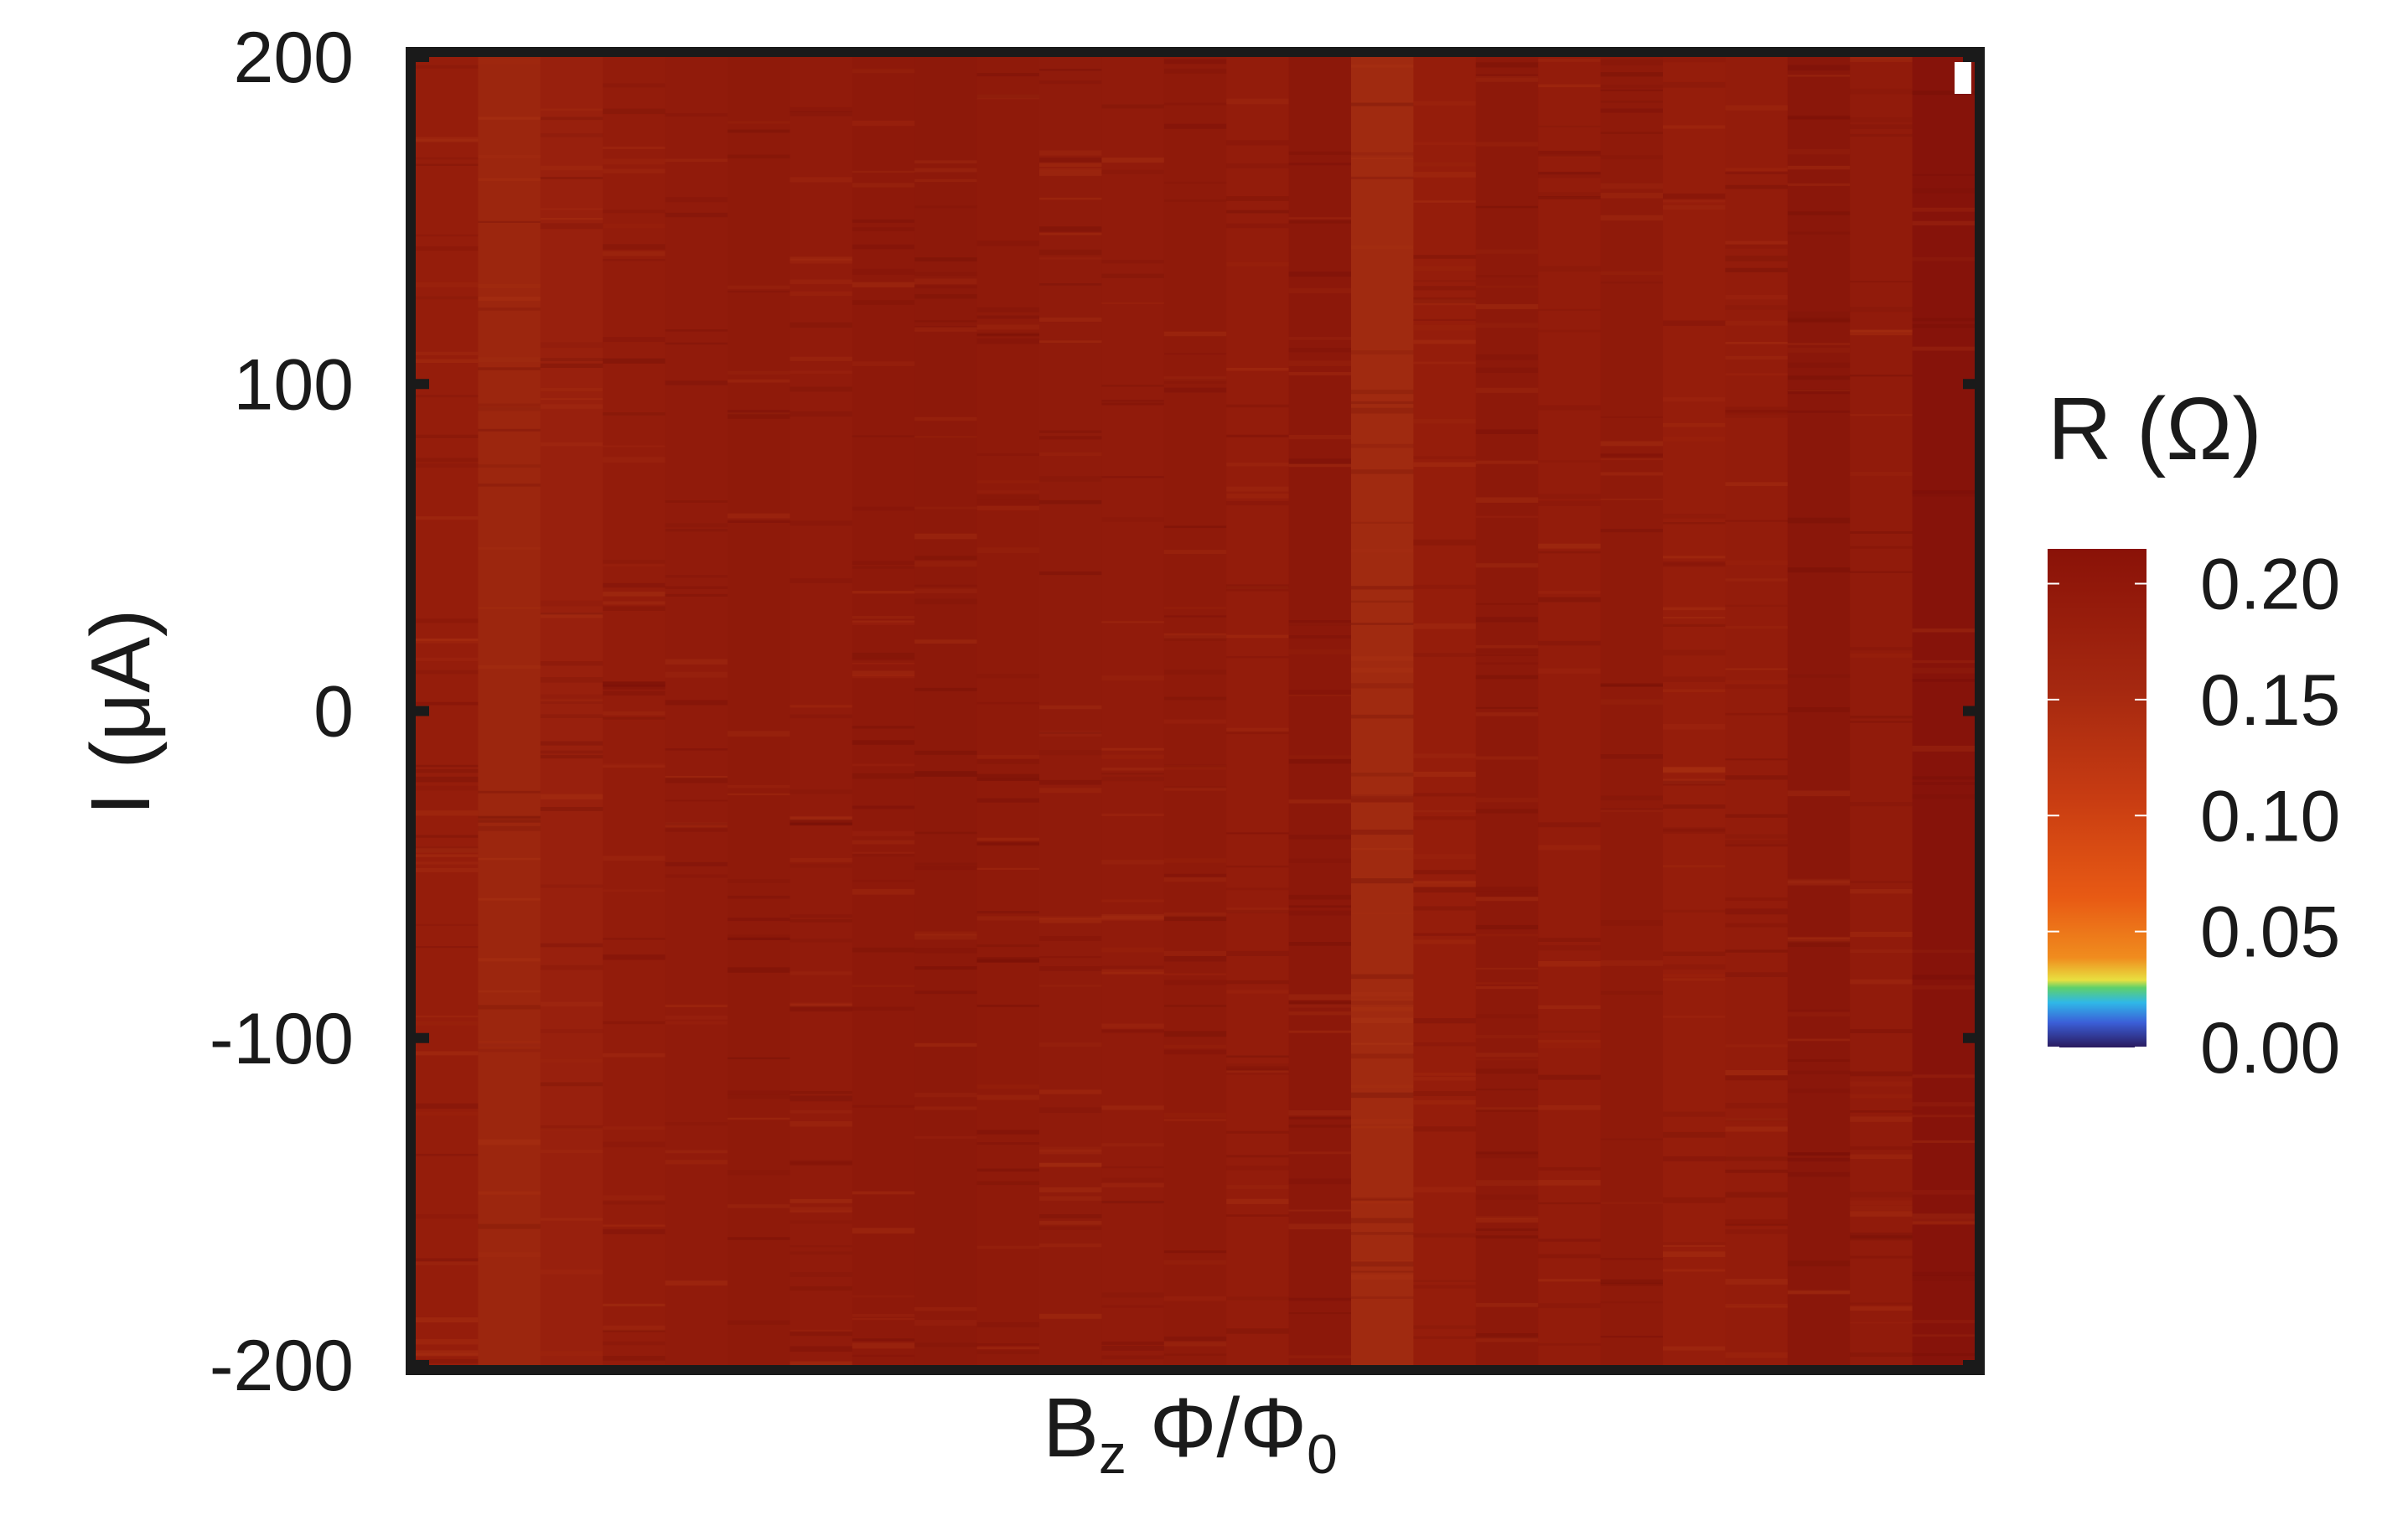  What do you see at coordinates (1216, 1428) in the screenshot?
I see `x-label-rest: Φ/Φ` at bounding box center [1216, 1428].